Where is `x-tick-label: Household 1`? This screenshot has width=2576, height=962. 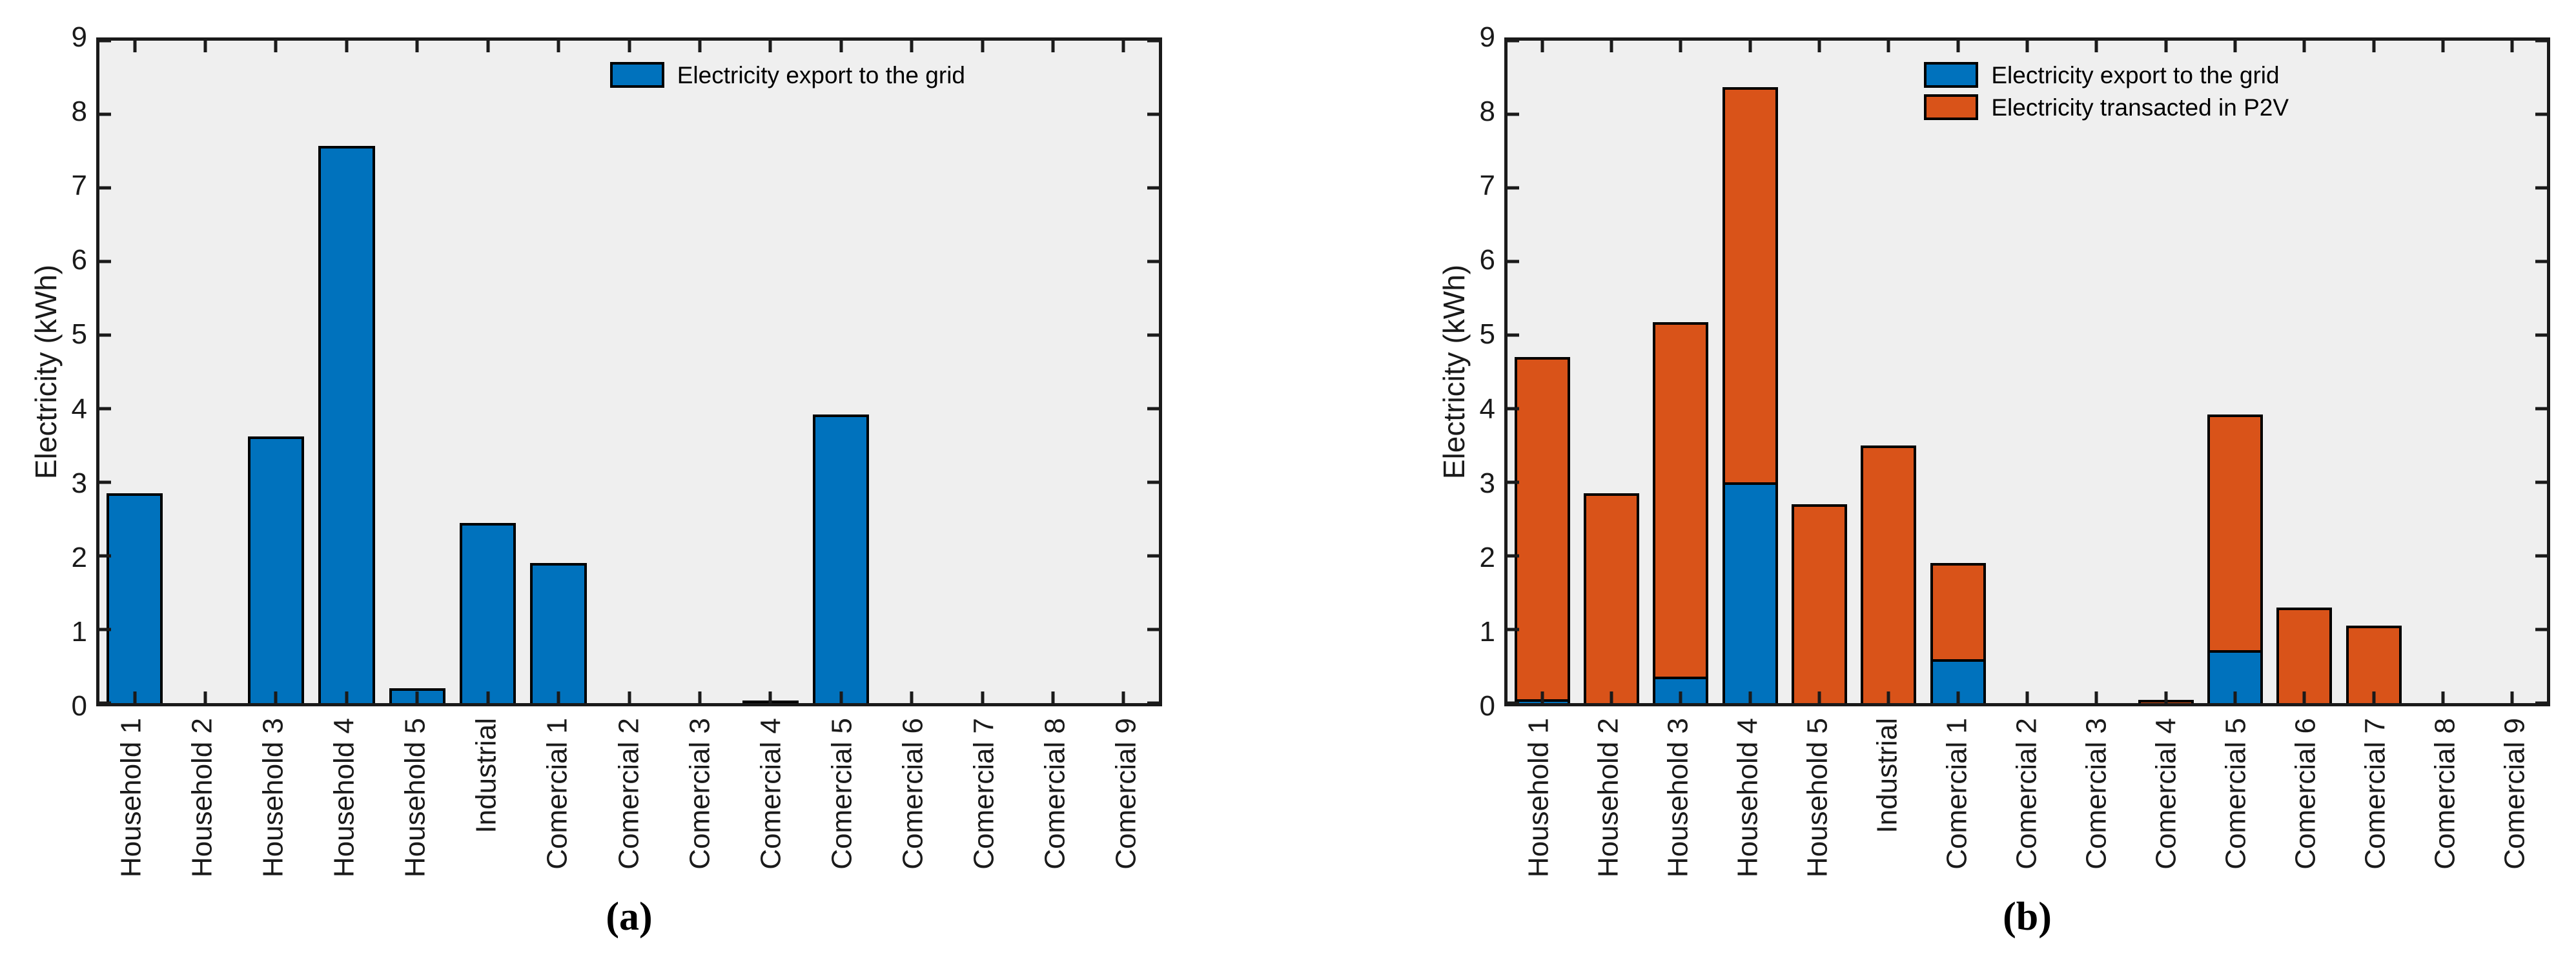 x-tick-label: Household 1 is located at coordinates (131, 798).